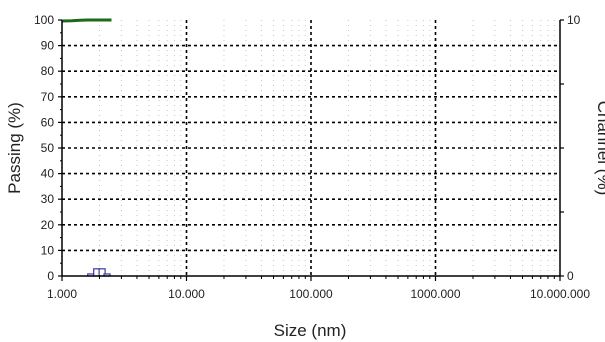  Describe the element at coordinates (48, 199) in the screenshot. I see `y-tick-label-left: 30` at that location.